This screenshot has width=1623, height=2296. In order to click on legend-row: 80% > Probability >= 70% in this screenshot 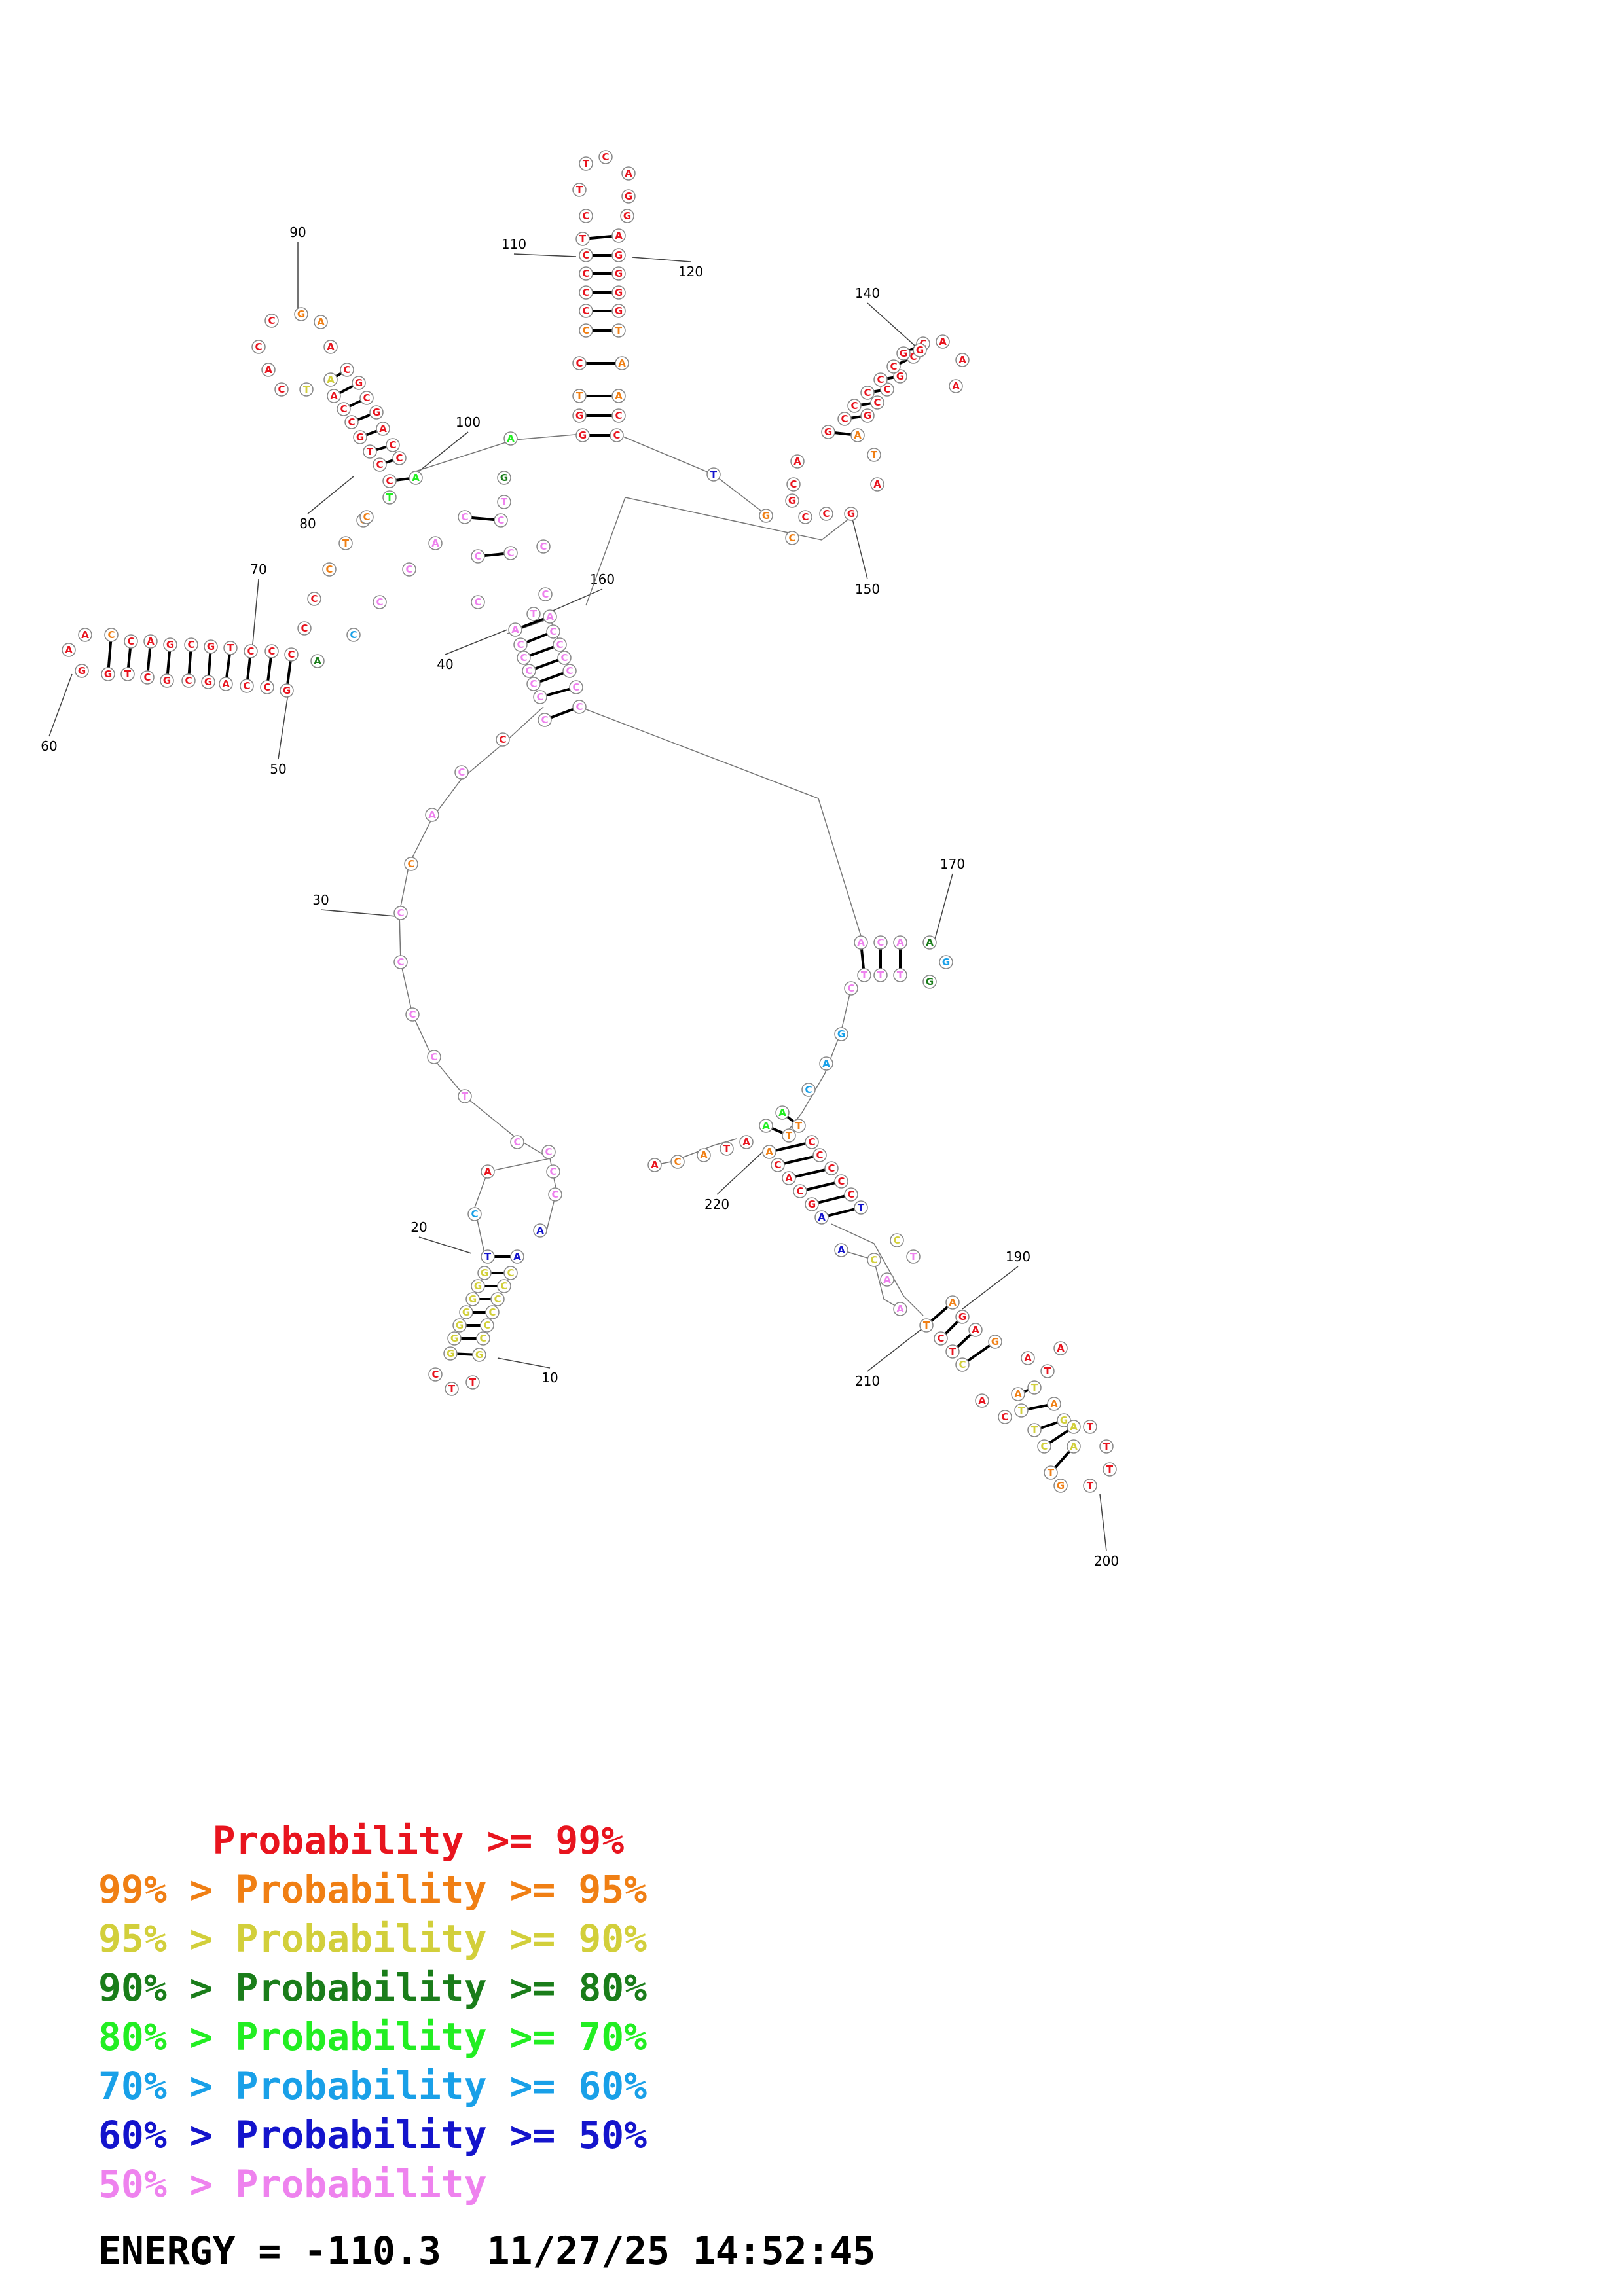, I will do `click(589, 2037)`.